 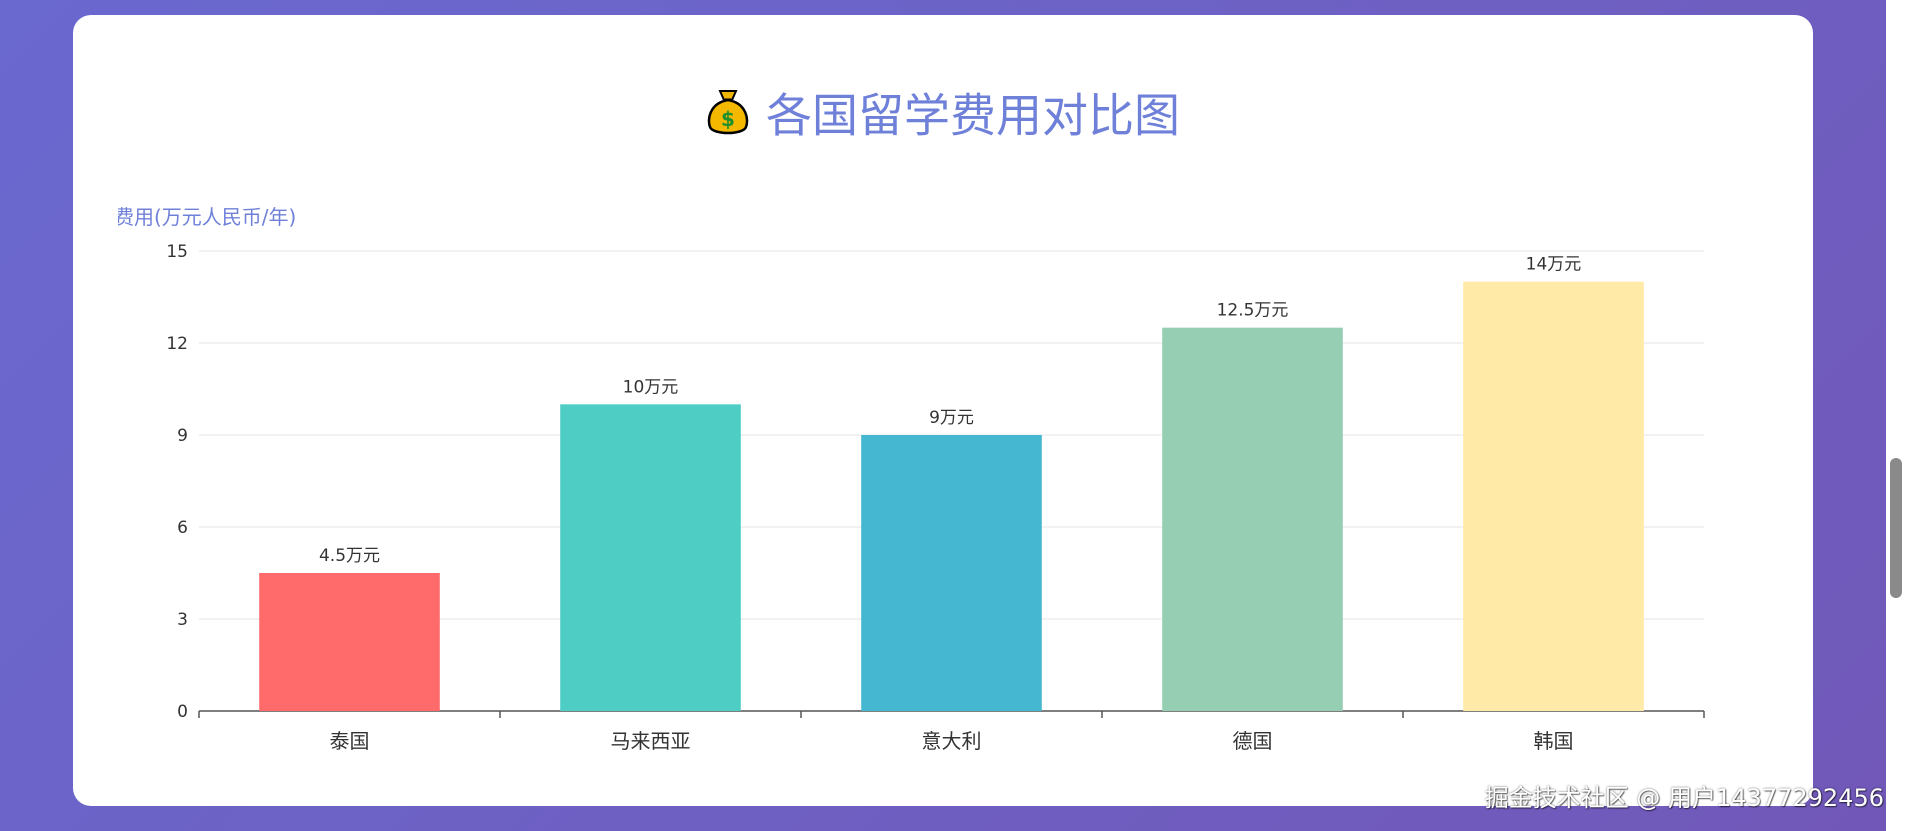 I want to click on watermark: 掘金技术社区 @ 用户14377292456, so click(x=1684, y=798).